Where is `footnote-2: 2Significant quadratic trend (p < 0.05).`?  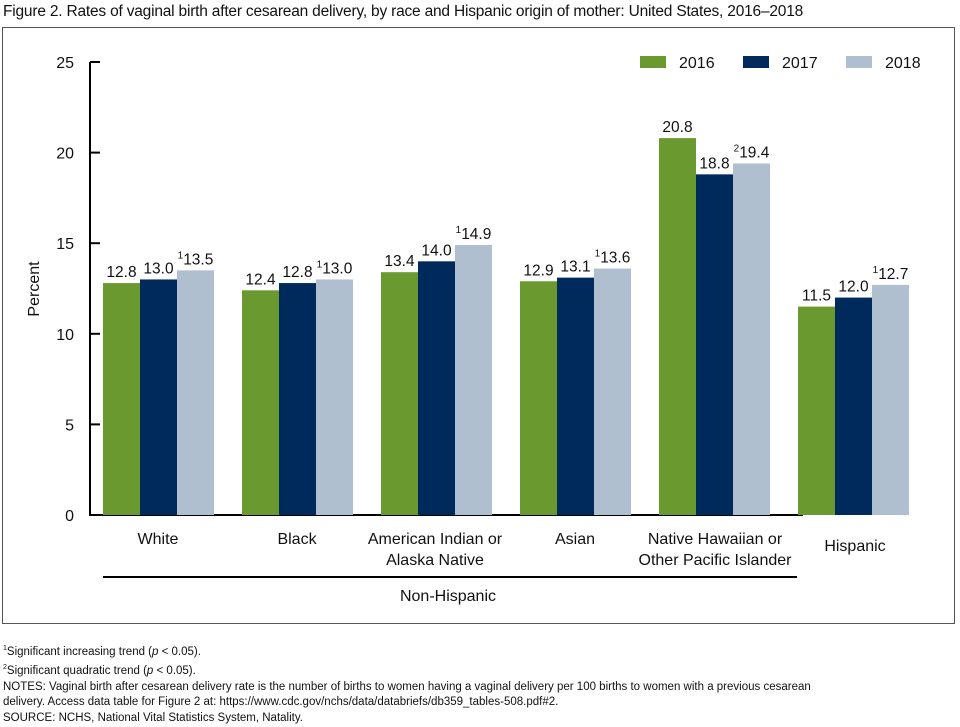
footnote-2: 2Significant quadratic trend (p < 0.05). is located at coordinates (99, 671).